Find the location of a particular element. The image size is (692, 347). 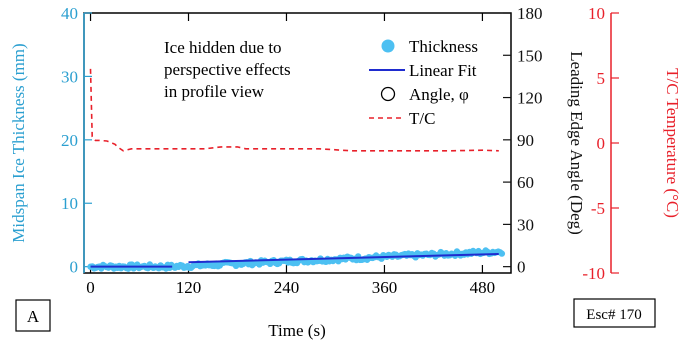

note-line-3: in profile view is located at coordinates (214, 91).